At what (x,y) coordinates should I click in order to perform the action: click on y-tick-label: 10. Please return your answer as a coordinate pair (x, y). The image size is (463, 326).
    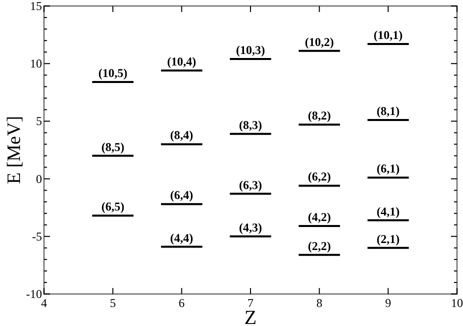
    Looking at the image, I should click on (36, 63).